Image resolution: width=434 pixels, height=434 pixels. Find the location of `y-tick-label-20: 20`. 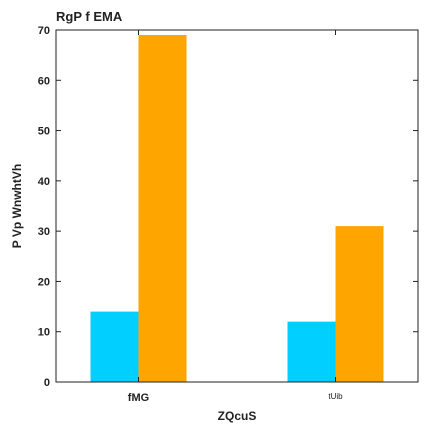

y-tick-label-20: 20 is located at coordinates (44, 282).